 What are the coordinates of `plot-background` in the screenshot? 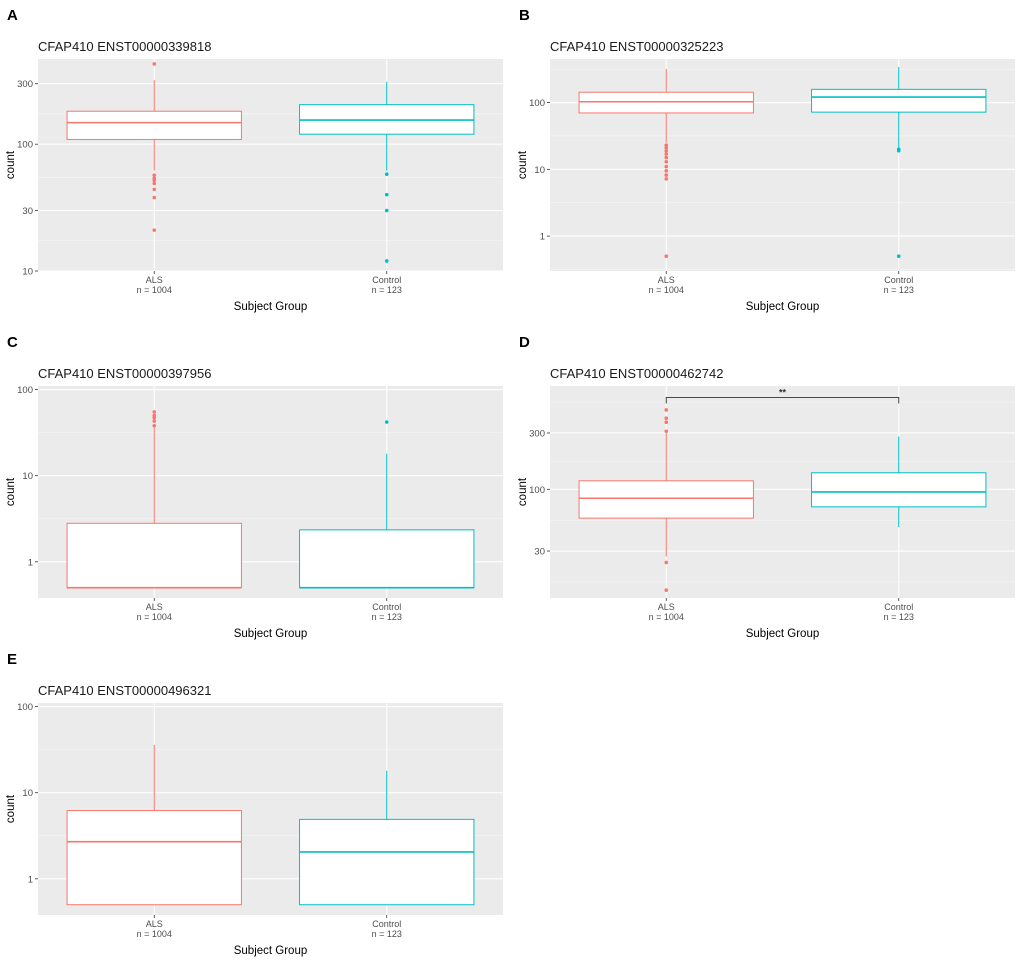 It's located at (270, 165).